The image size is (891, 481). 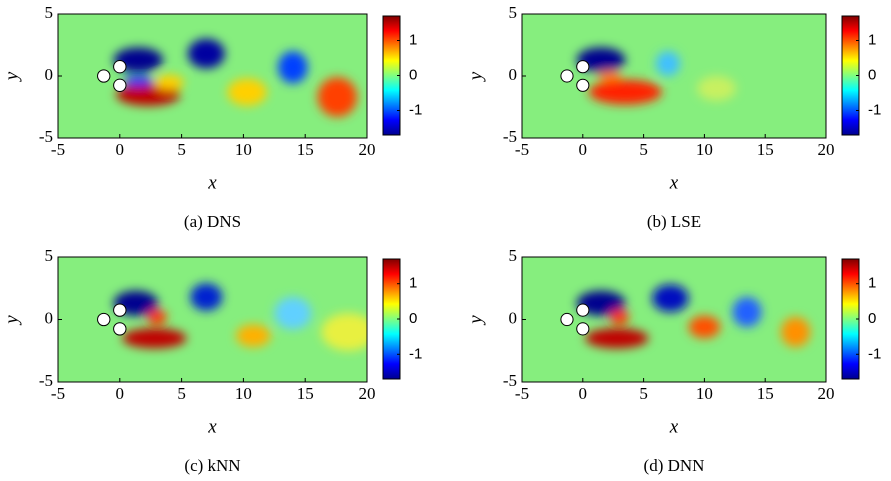 What do you see at coordinates (212, 465) in the screenshot?
I see `caption: (c) kNN` at bounding box center [212, 465].